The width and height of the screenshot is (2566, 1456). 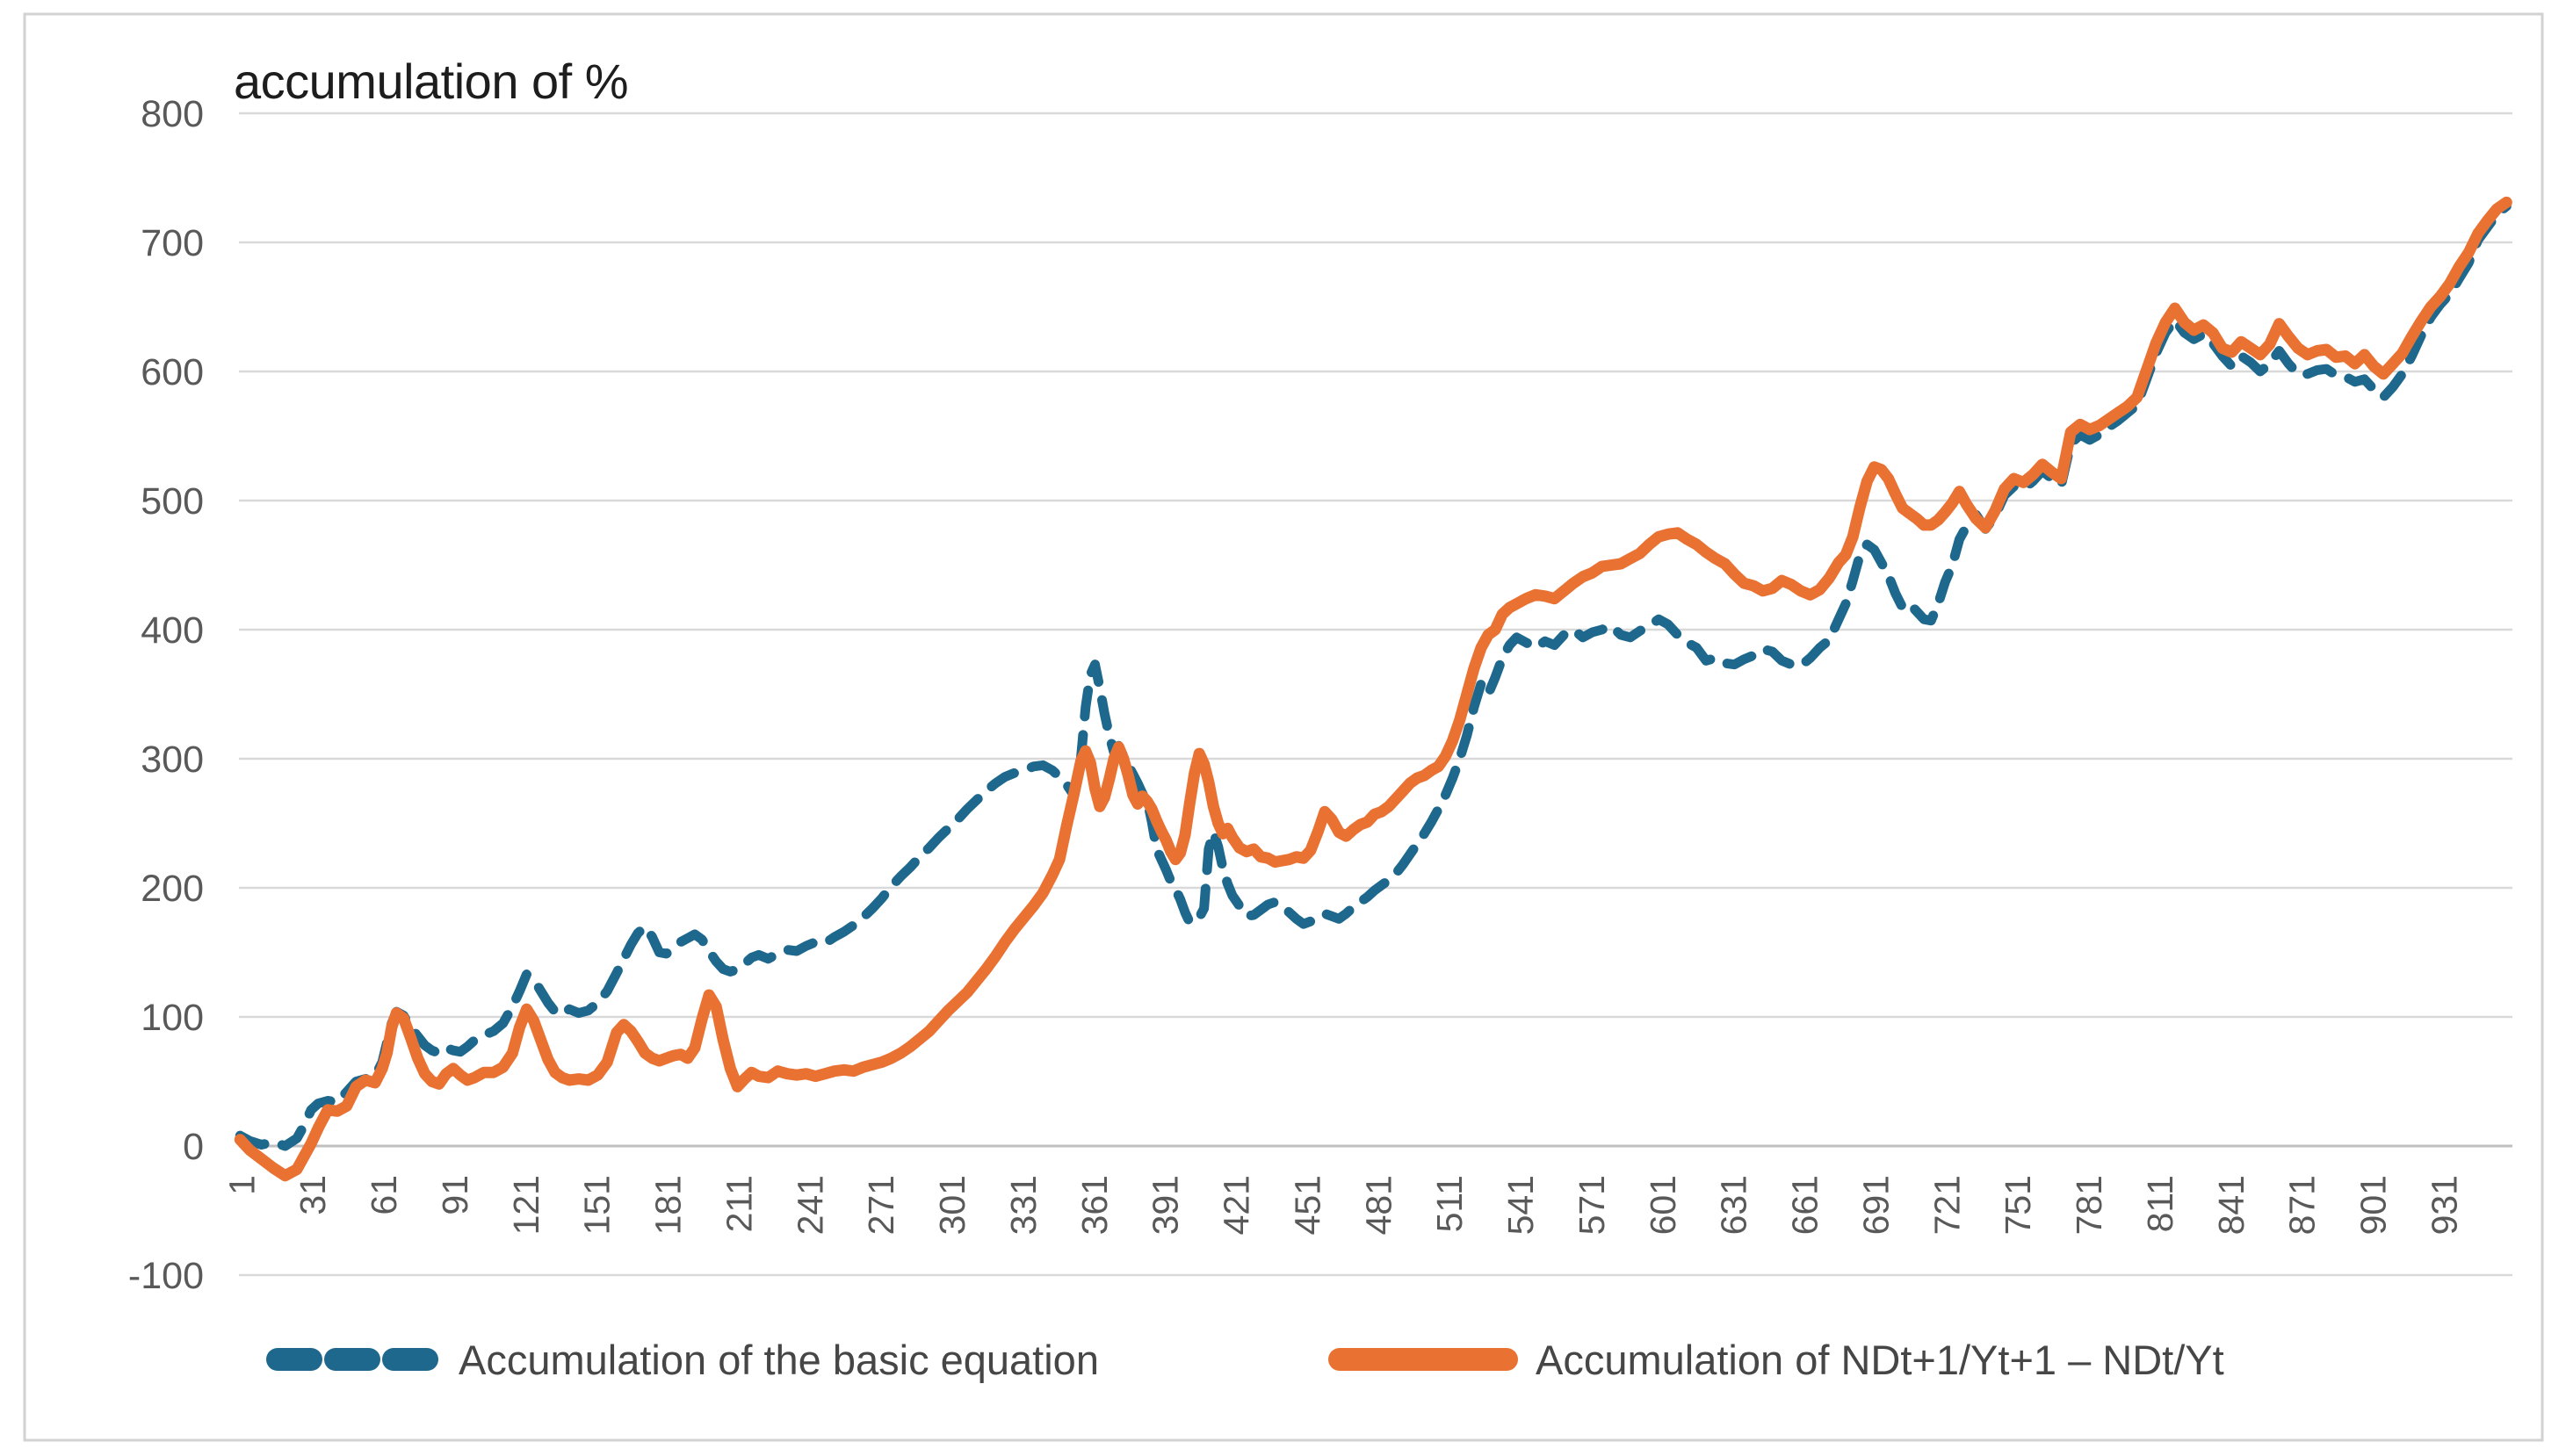 What do you see at coordinates (881, 1205) in the screenshot?
I see `x-tick-label: 271` at bounding box center [881, 1205].